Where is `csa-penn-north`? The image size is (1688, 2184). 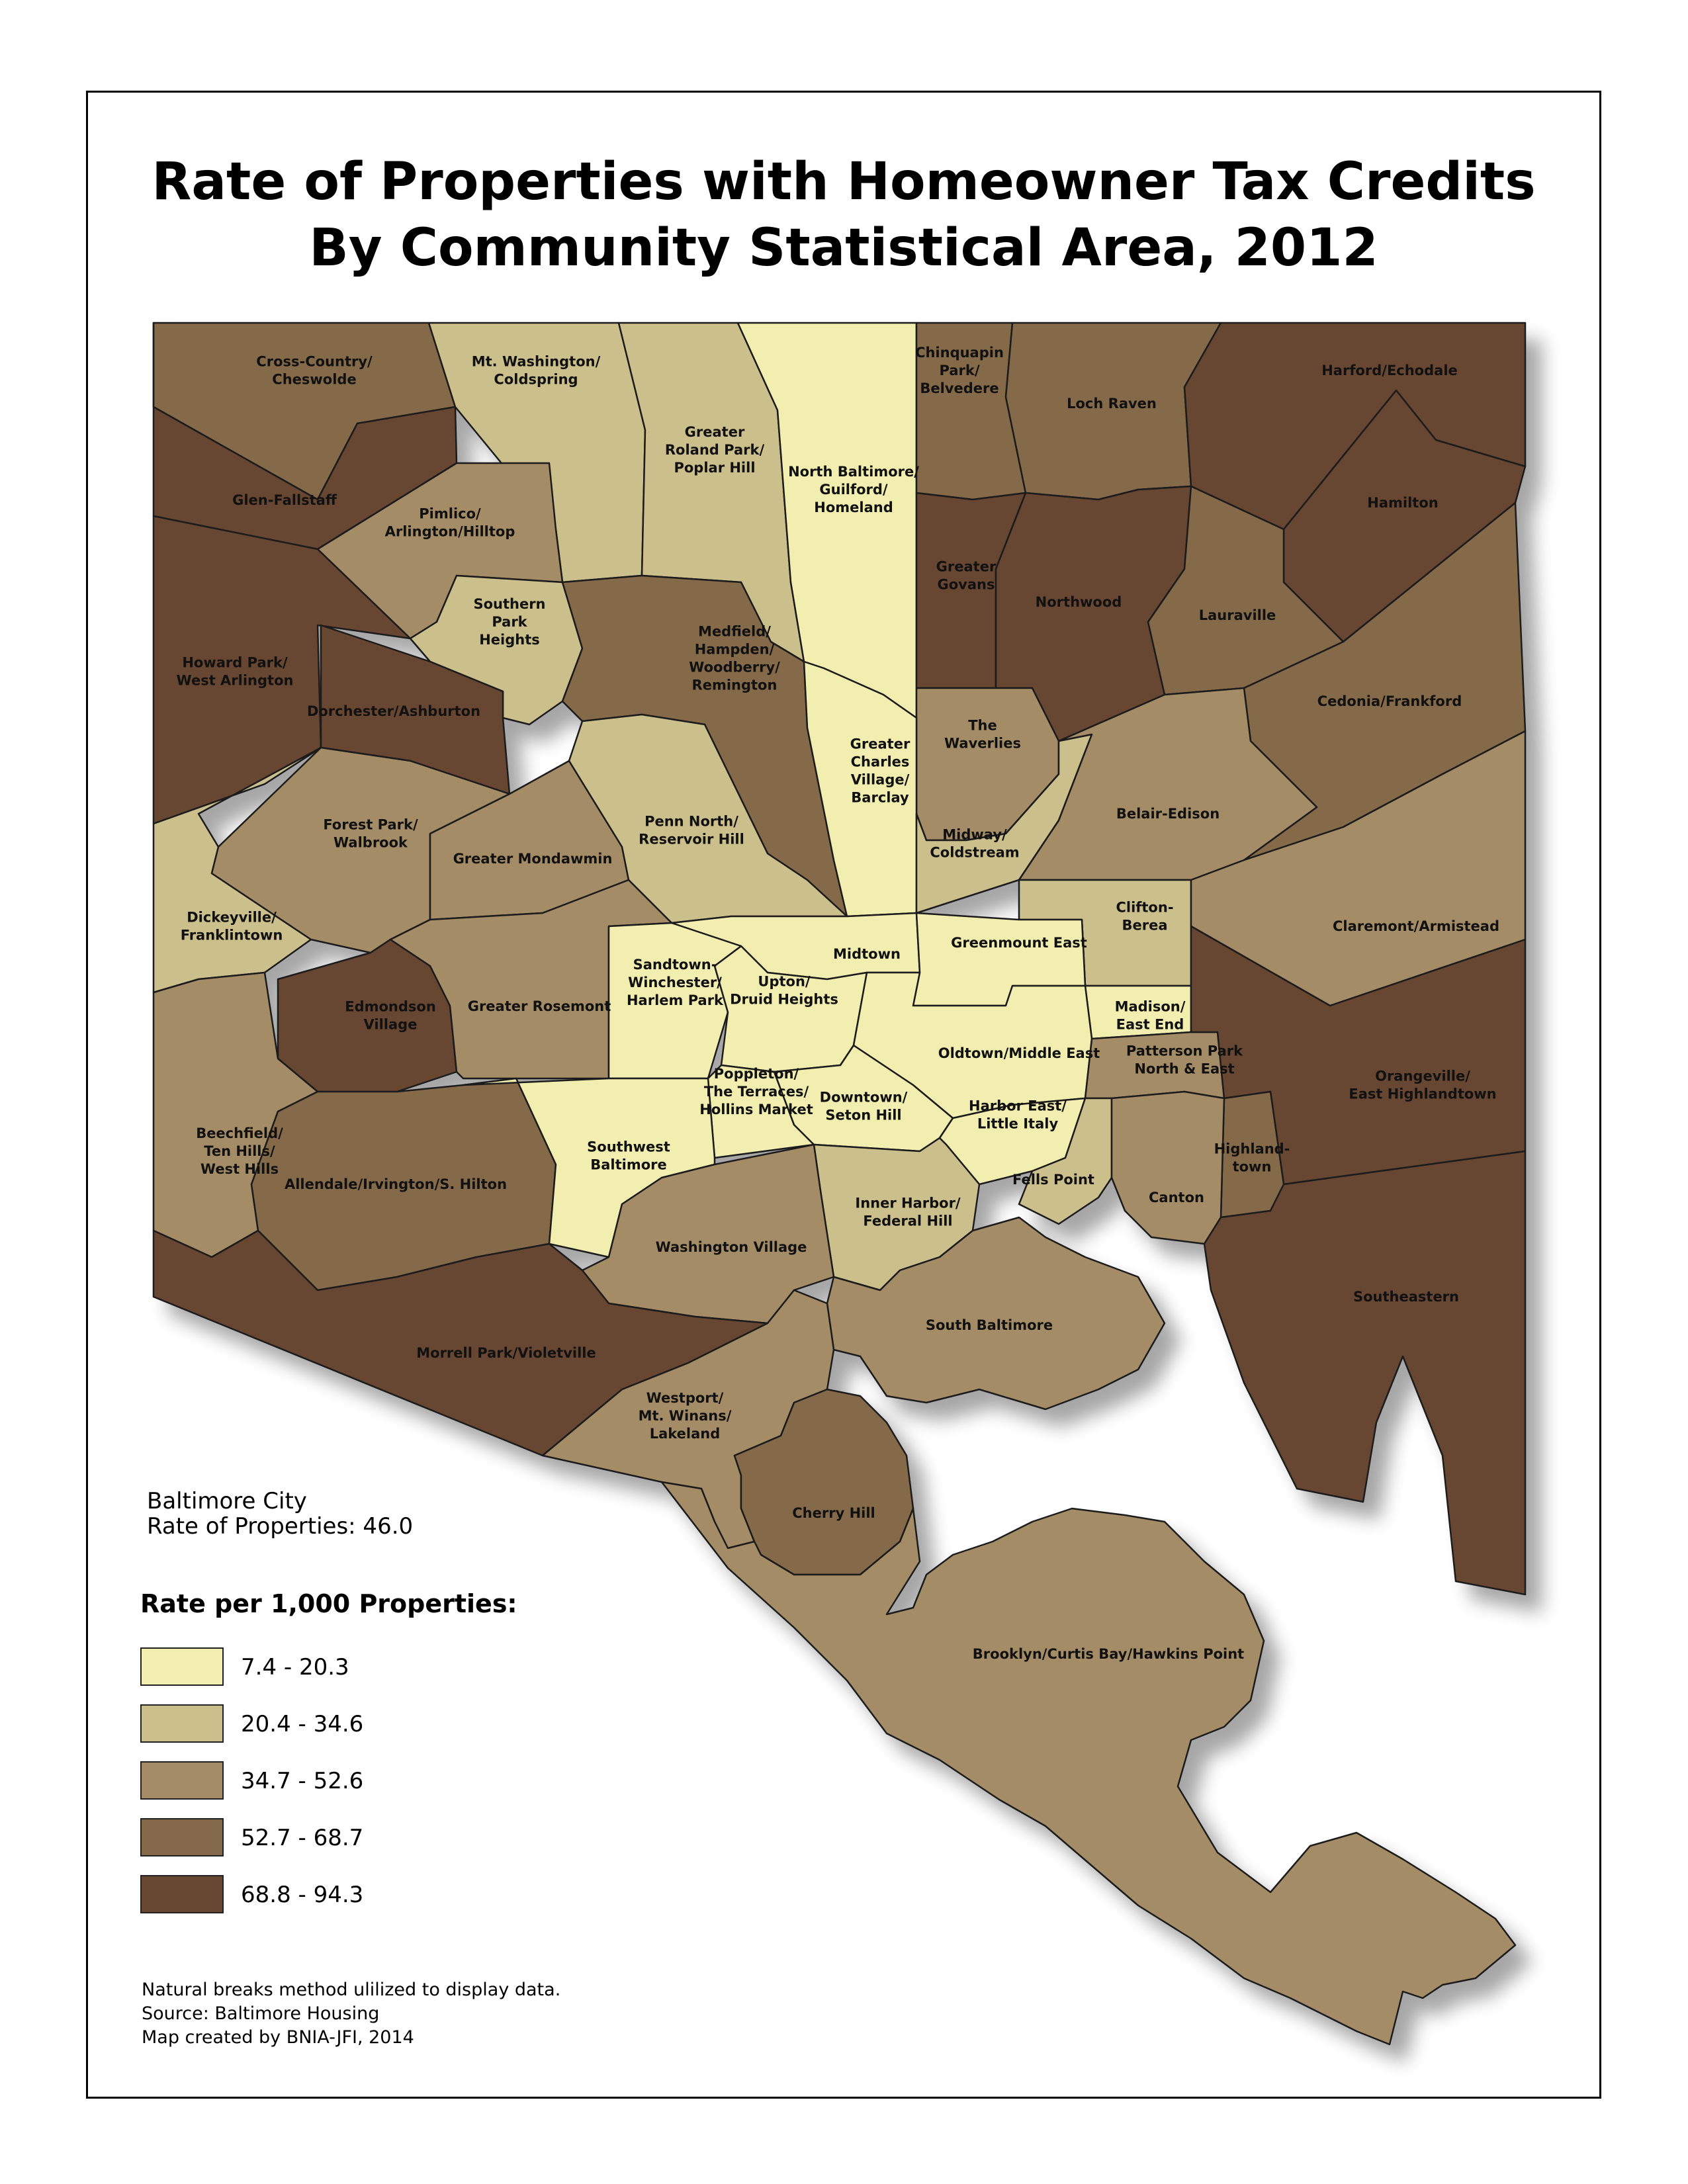
csa-penn-north is located at coordinates (708, 818).